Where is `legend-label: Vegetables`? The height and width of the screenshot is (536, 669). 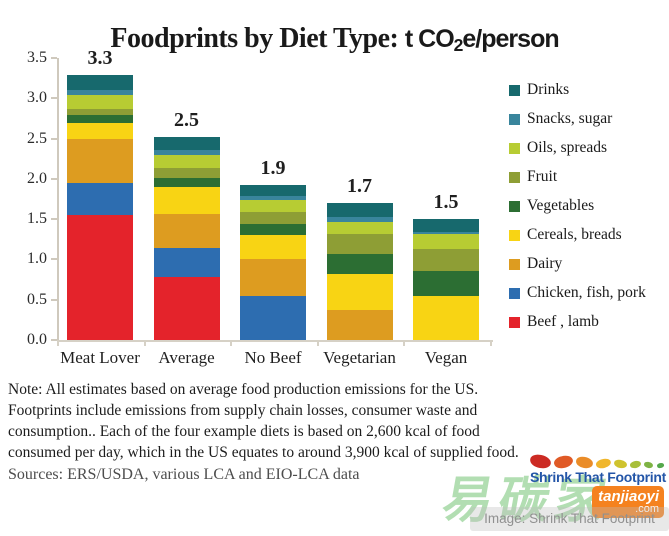 legend-label: Vegetables is located at coordinates (561, 205).